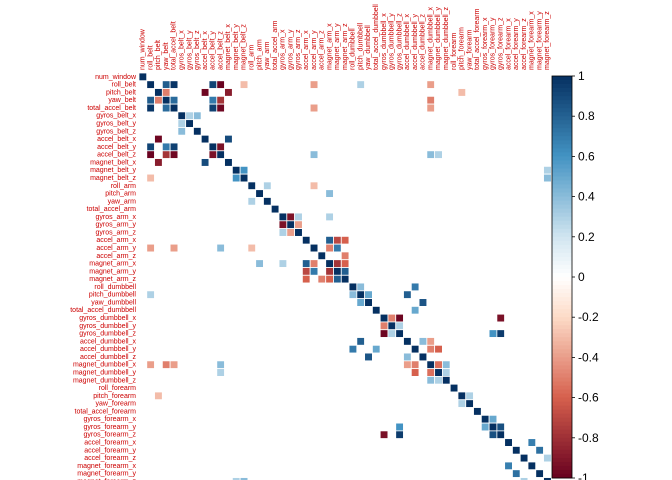 Image resolution: width=672 pixels, height=480 pixels. What do you see at coordinates (108, 341) in the screenshot?
I see `row-label: accel_dumbbell_x` at bounding box center [108, 341].